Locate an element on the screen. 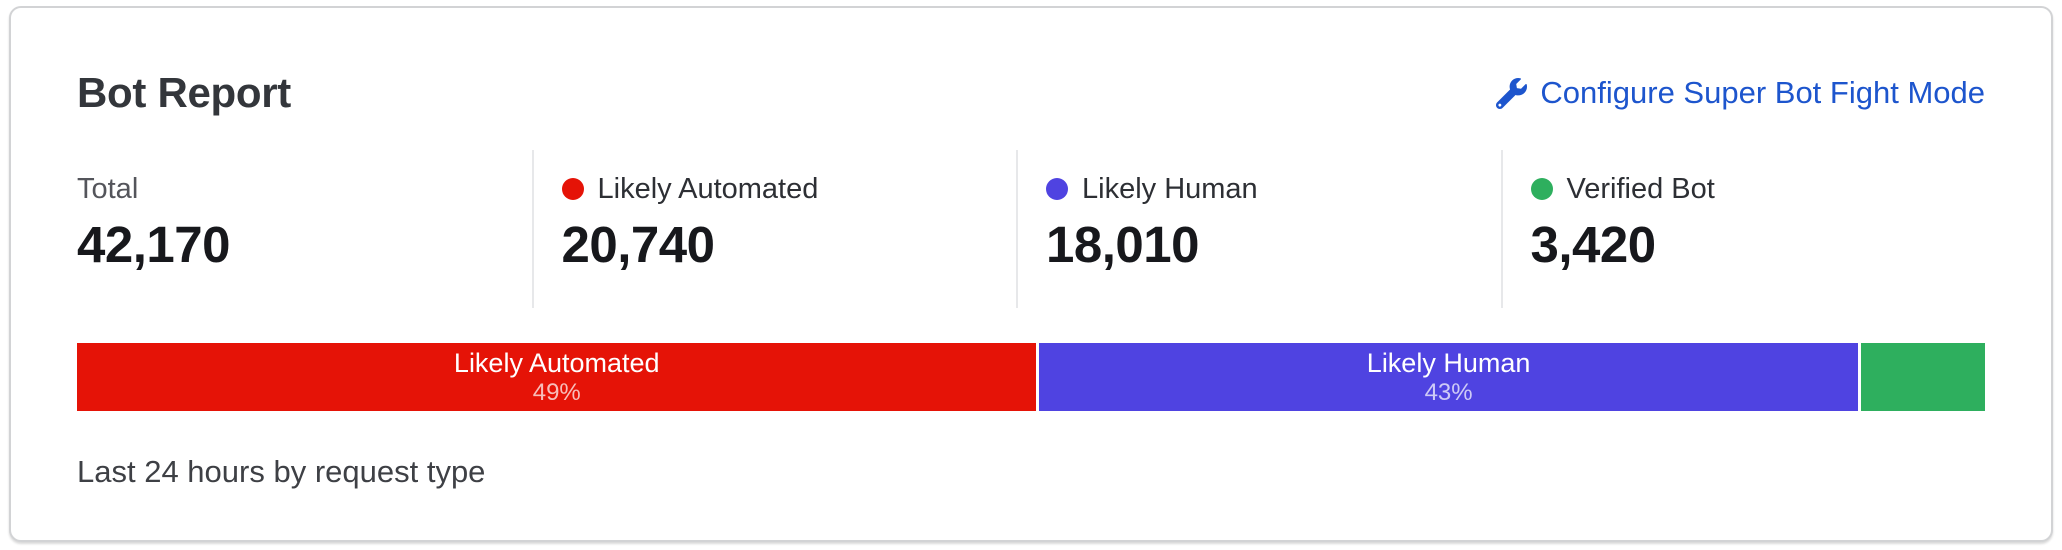  stat-likely-human-value: 18,010 is located at coordinates (1122, 245).